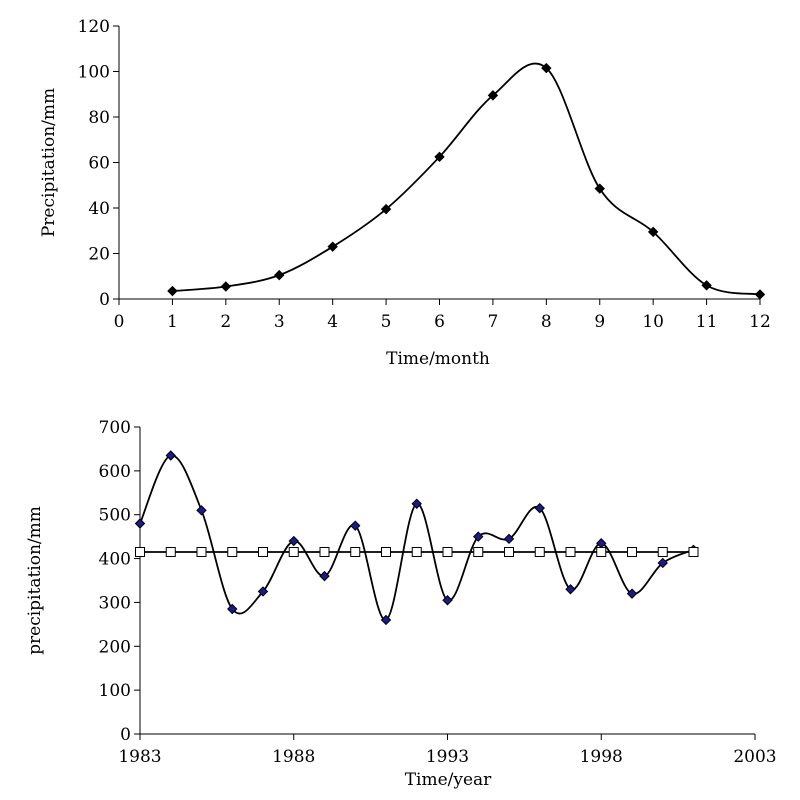 The height and width of the screenshot is (800, 800). I want to click on y-tick-label: 500, so click(115, 516).